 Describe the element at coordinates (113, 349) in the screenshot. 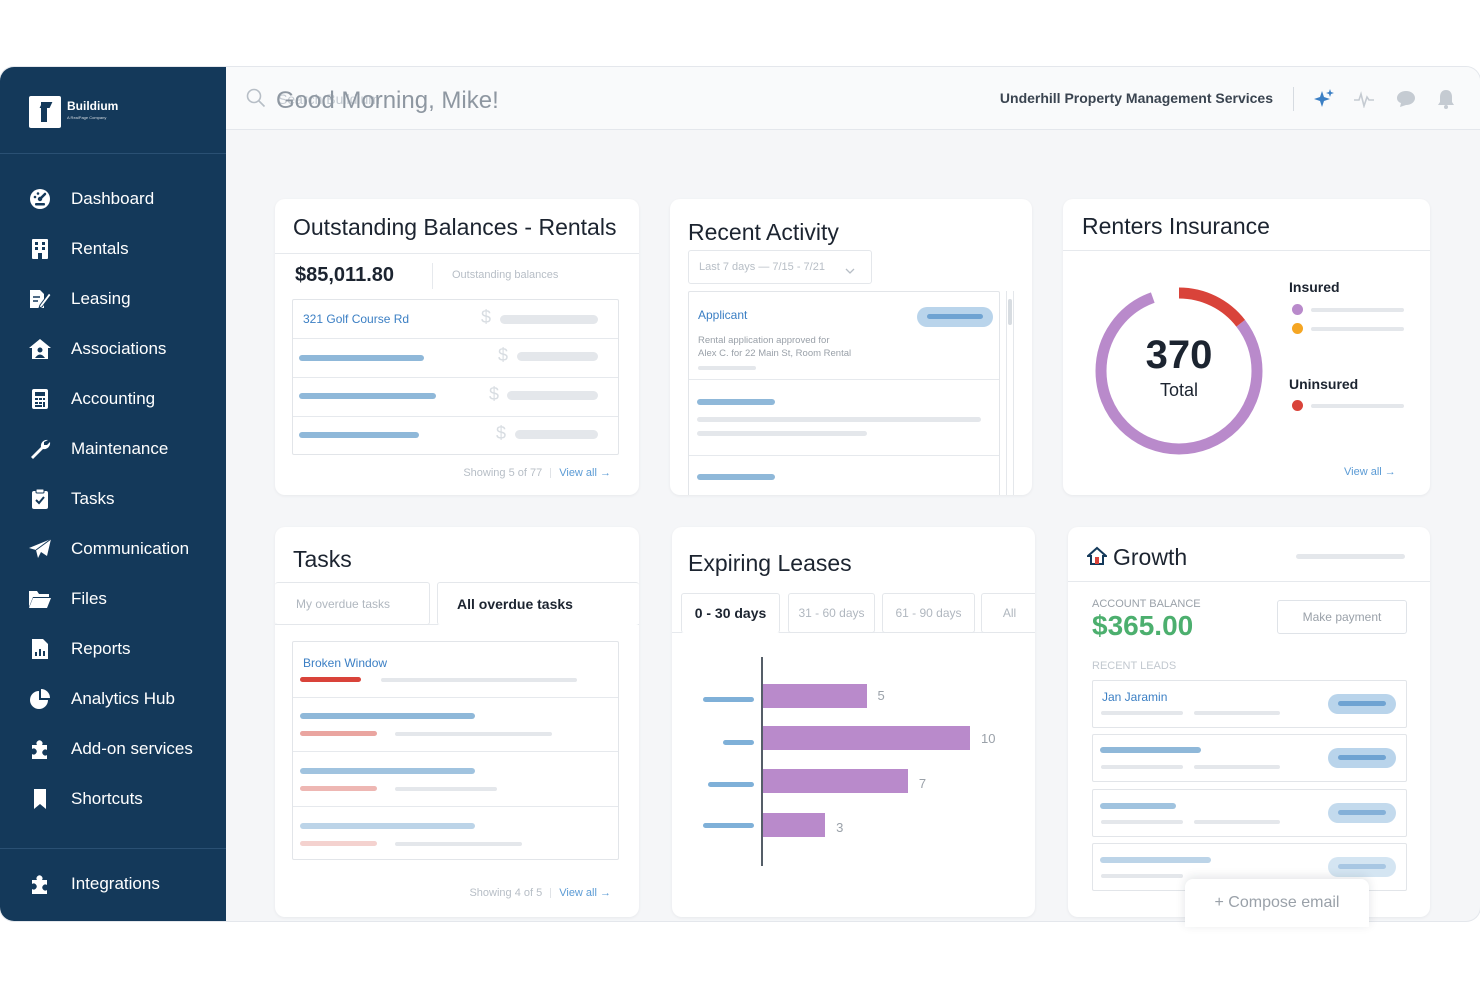

I see `sidebar-item-associations: Associations` at that location.